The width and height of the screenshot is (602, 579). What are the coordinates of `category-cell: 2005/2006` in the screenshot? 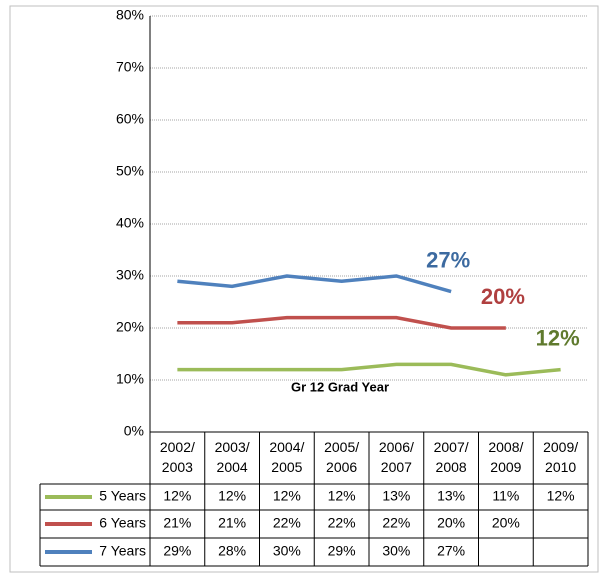 It's located at (342, 457).